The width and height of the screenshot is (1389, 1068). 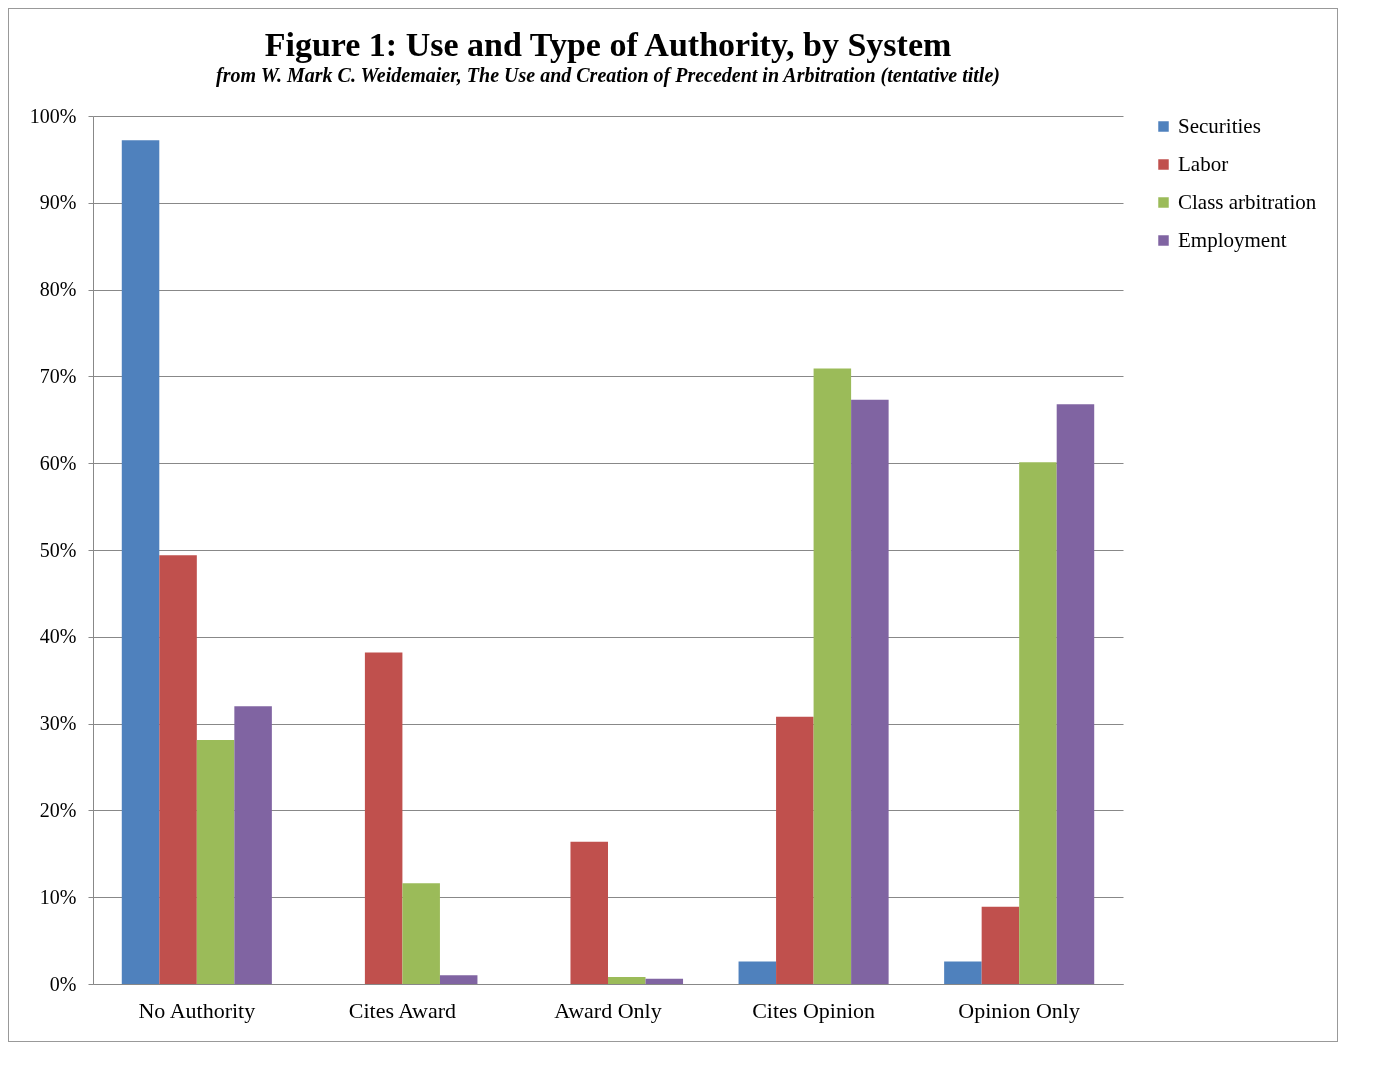 What do you see at coordinates (1019, 1010) in the screenshot?
I see `x-tick-label: Opinion Only` at bounding box center [1019, 1010].